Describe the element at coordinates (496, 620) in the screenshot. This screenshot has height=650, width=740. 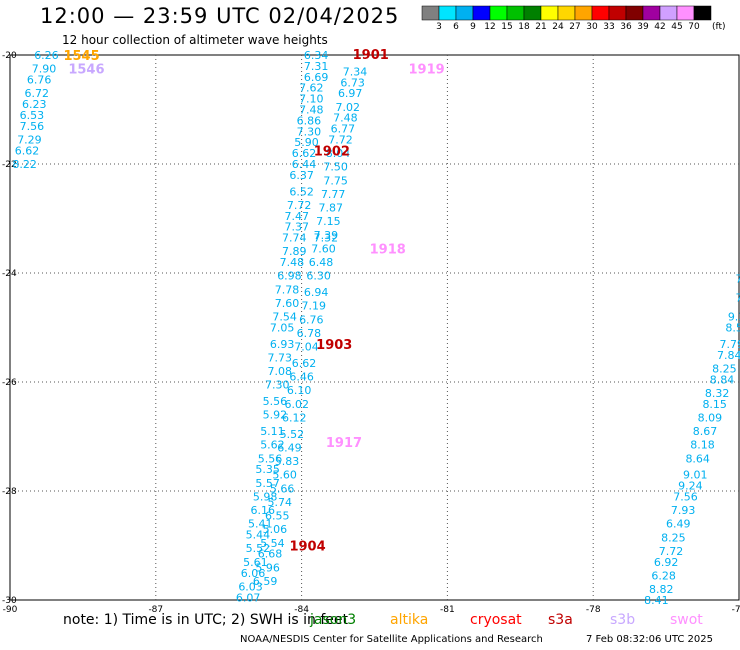
I see `satellite-legend-cryosat: cryosat` at that location.